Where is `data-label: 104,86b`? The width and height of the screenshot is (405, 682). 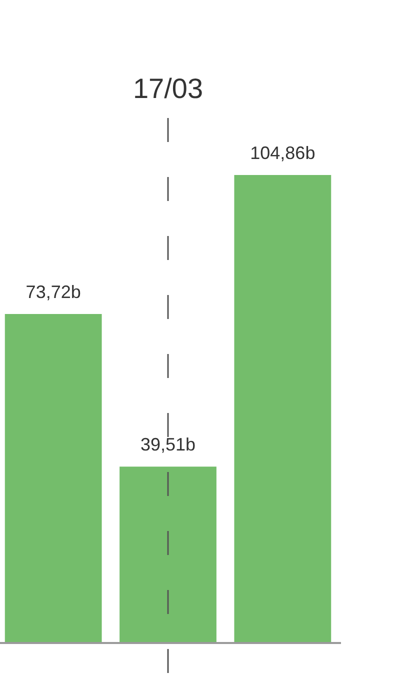 data-label: 104,86b is located at coordinates (283, 152).